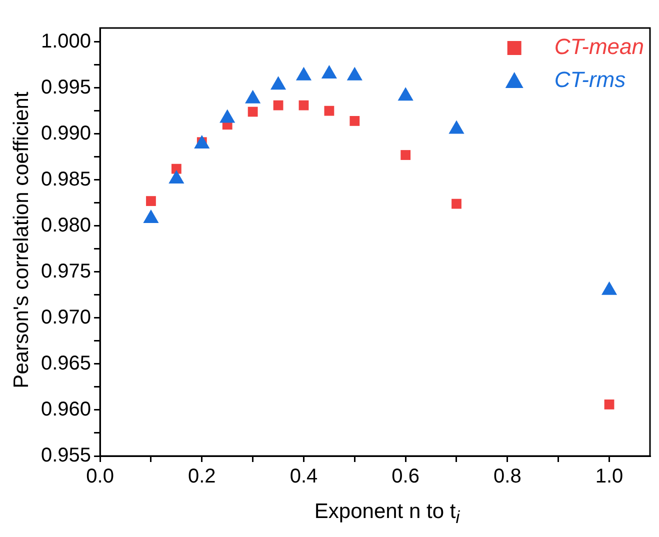  I want to click on y-tick-label: 0.975, so click(66, 271).